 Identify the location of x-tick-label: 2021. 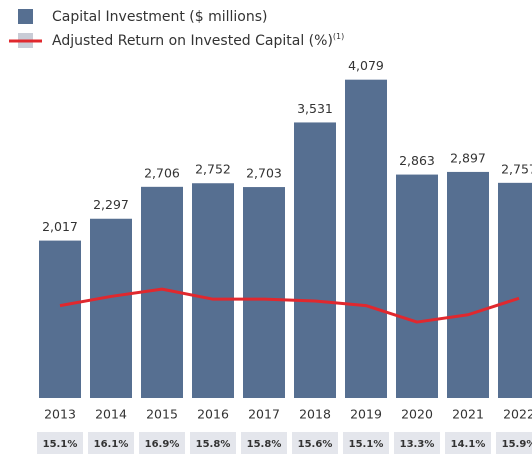
(468, 414).